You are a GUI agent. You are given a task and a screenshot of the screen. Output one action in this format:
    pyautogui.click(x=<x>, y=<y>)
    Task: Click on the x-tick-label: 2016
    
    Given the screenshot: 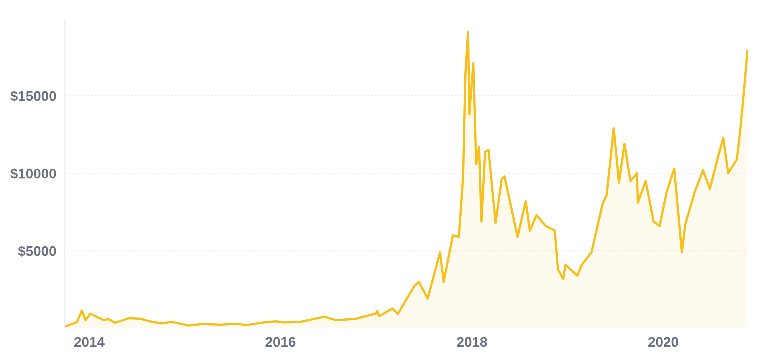 What is the action you would take?
    pyautogui.click(x=281, y=342)
    